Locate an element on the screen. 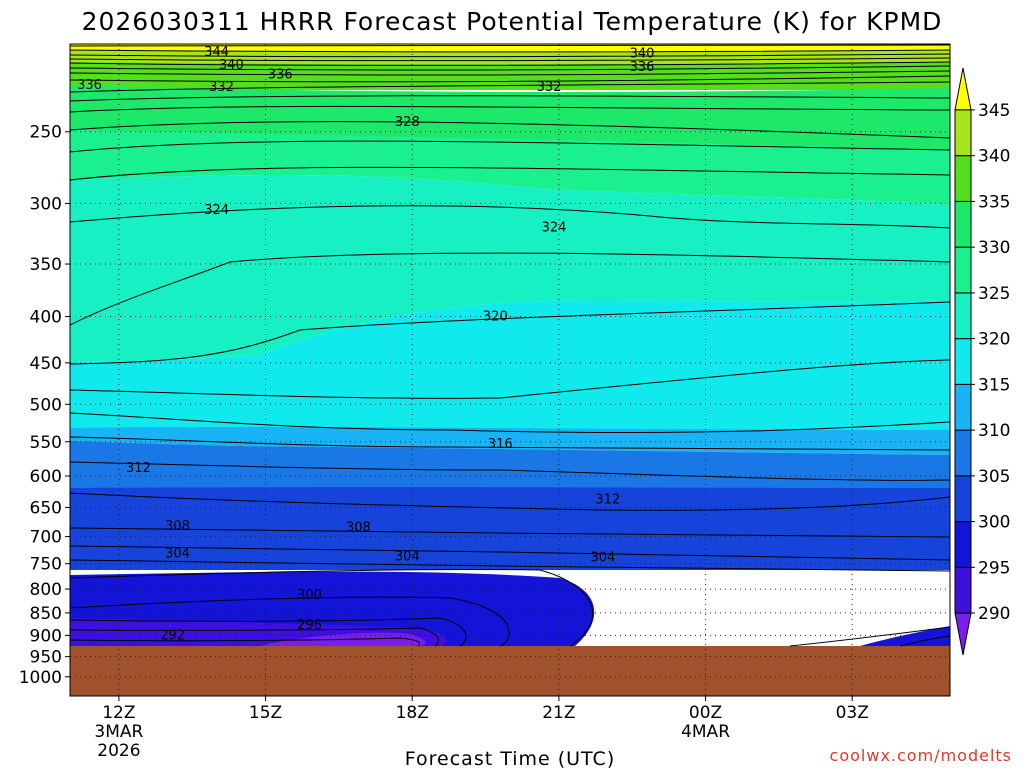 This screenshot has height=768, width=1024. colorbar-tick-label: 345 is located at coordinates (994, 111).